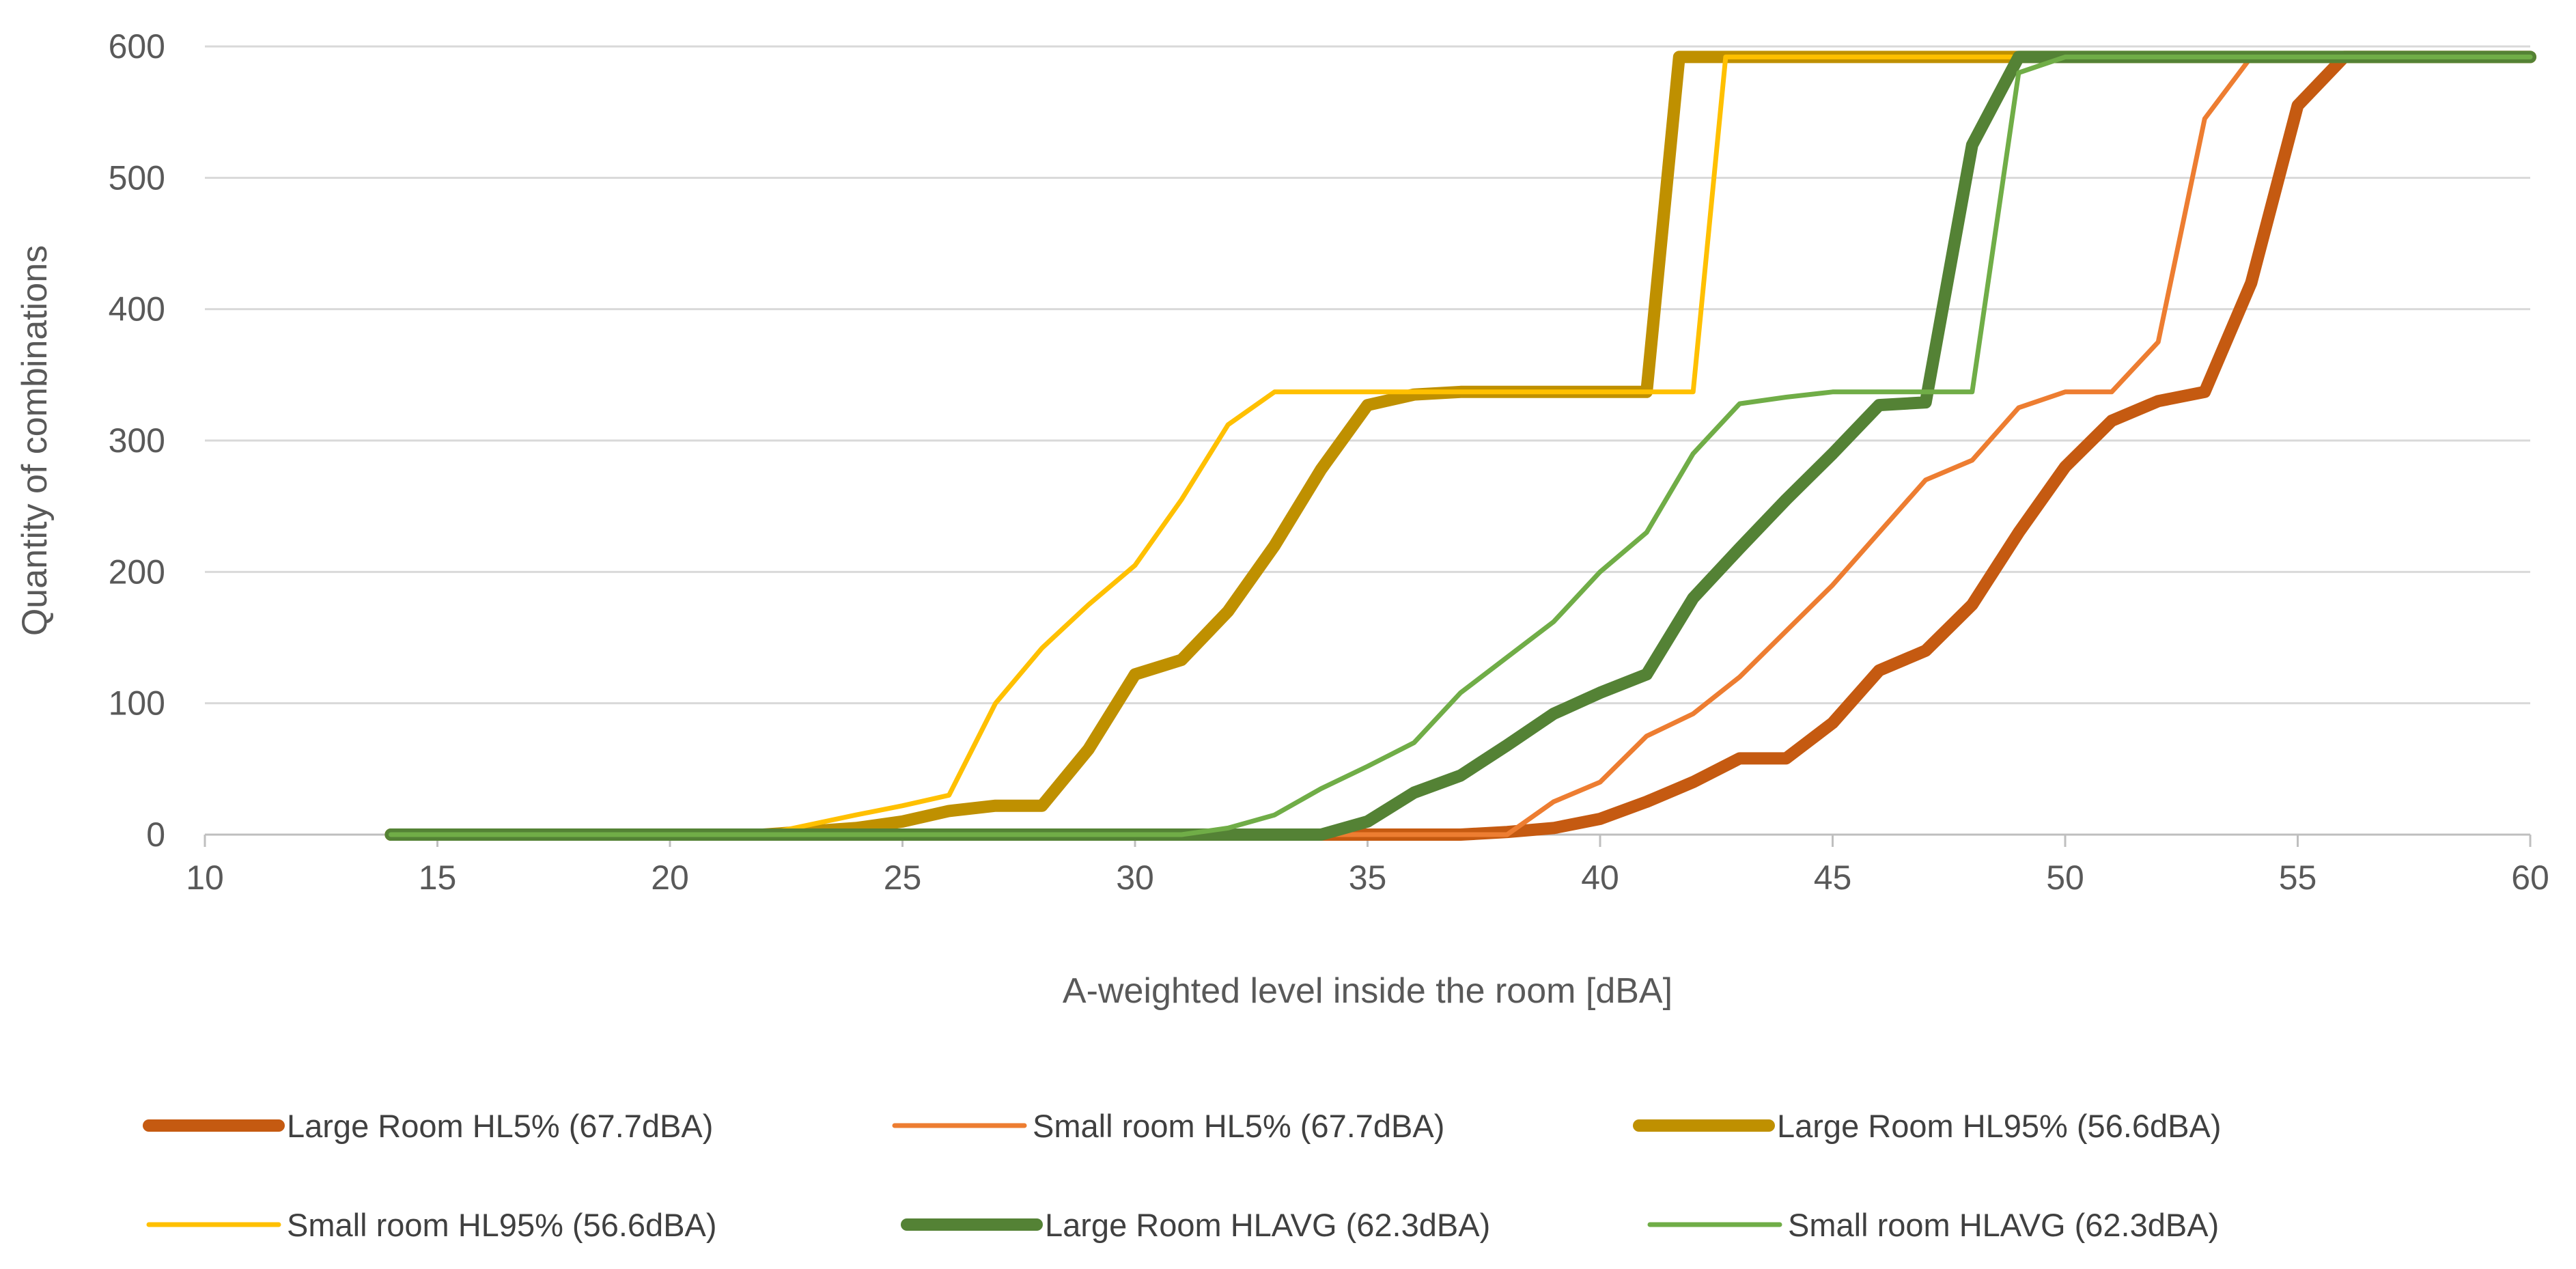  Describe the element at coordinates (502, 1225) in the screenshot. I see `legend-label-4: Small room HL95% (56.6dBA)` at that location.